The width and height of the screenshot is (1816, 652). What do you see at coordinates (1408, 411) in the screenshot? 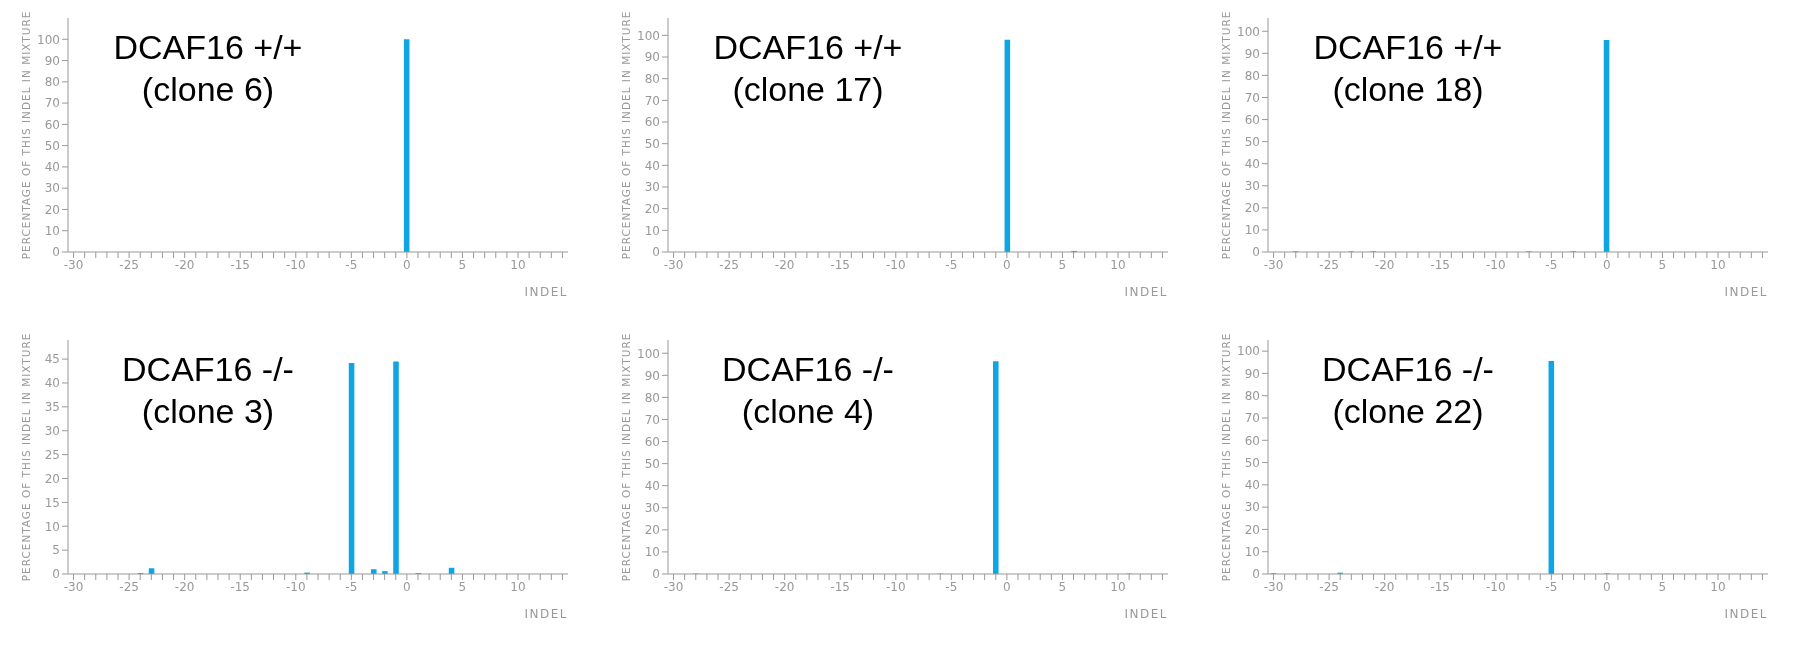
I see `text: (clone 22)` at bounding box center [1408, 411].